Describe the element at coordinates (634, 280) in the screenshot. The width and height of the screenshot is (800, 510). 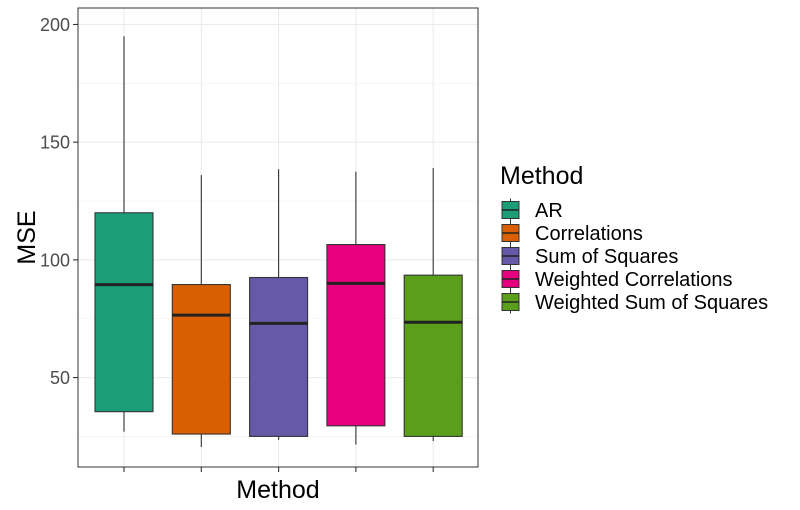
I see `legend-label: Weighted Correlations` at that location.